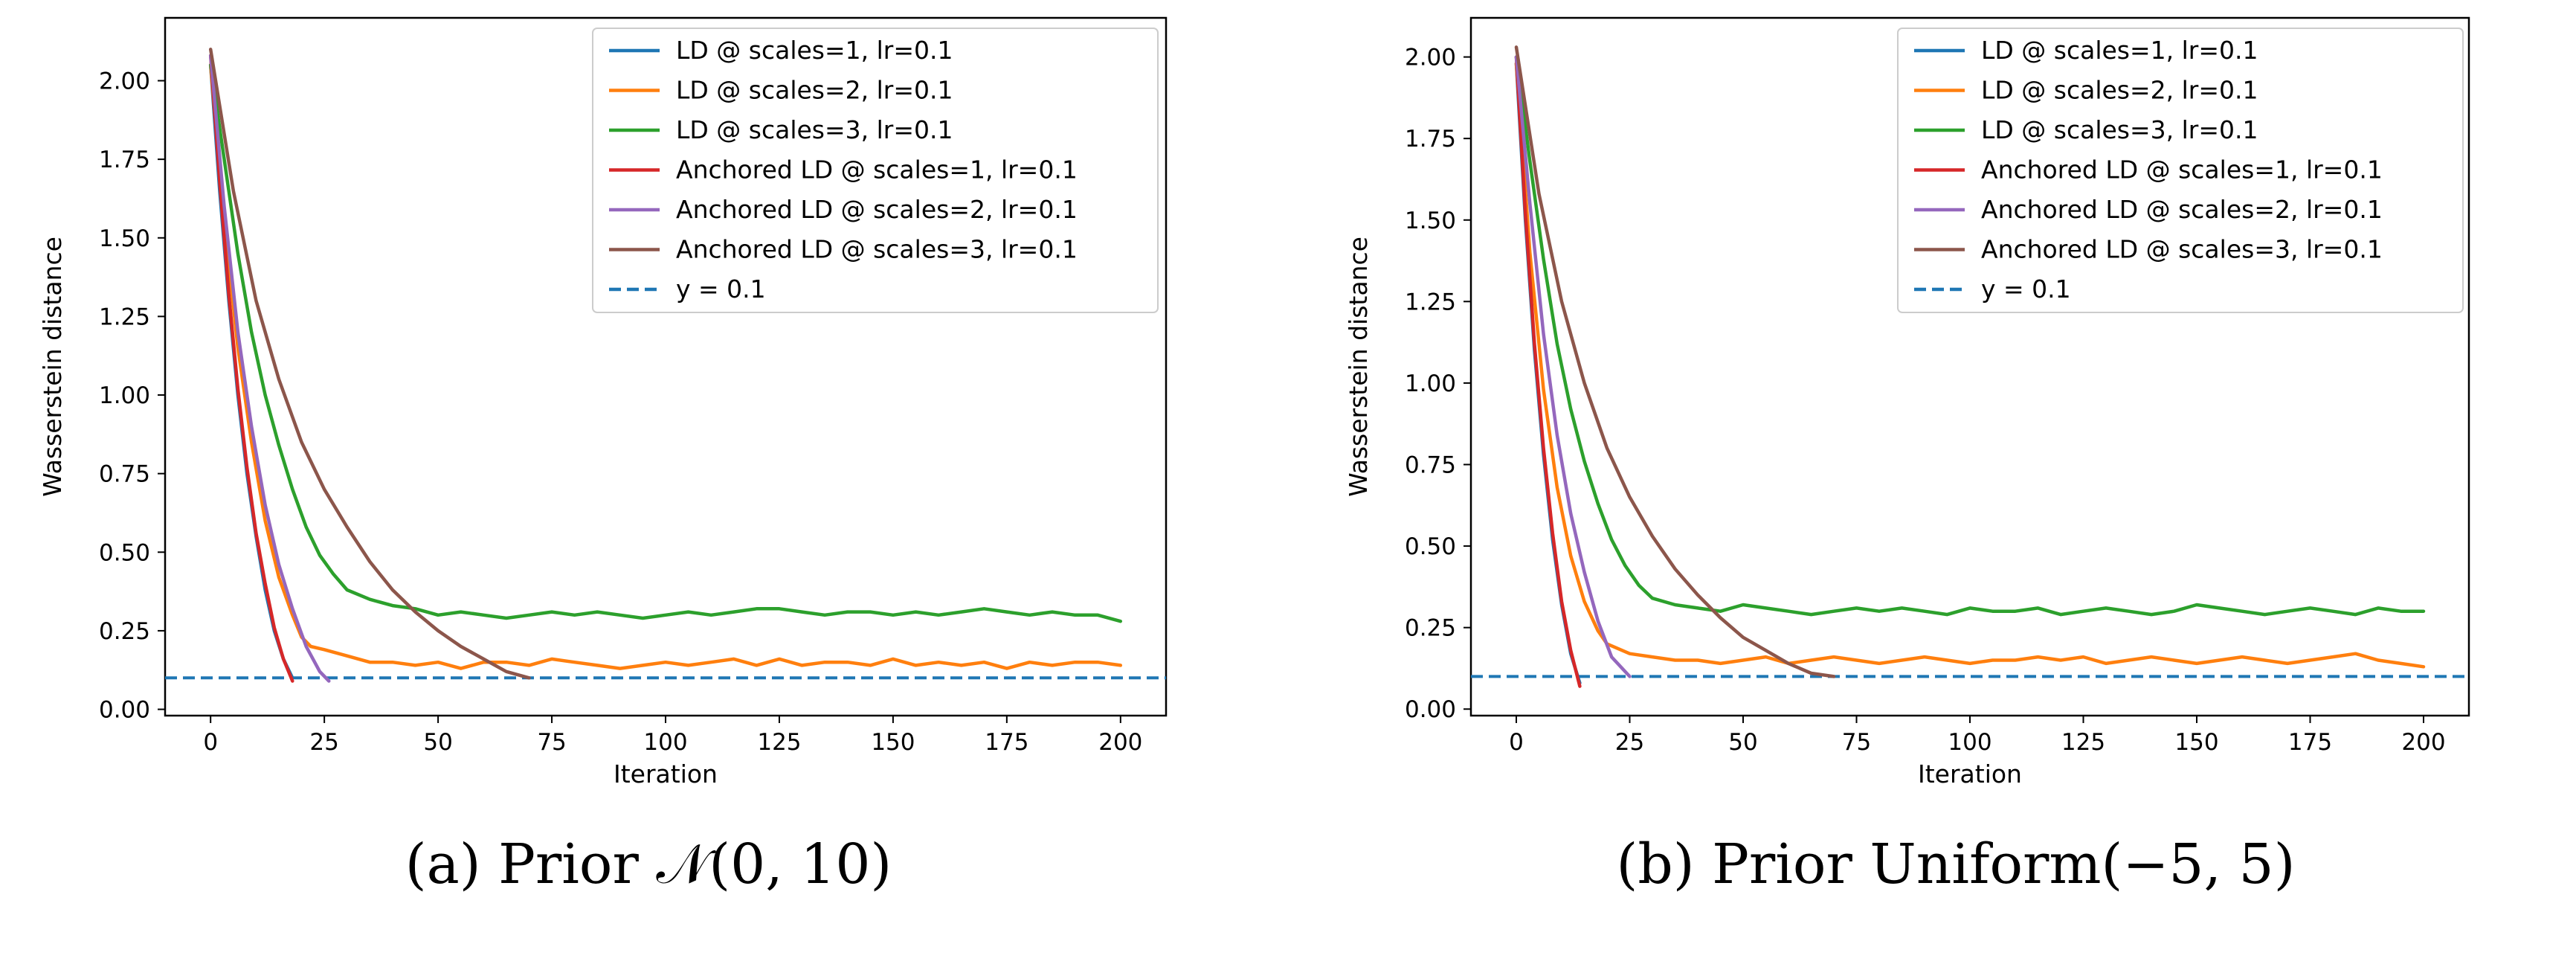 Image resolution: width=2576 pixels, height=973 pixels. Describe the element at coordinates (1955, 864) in the screenshot. I see `panel-caption: (b) Prior Uniform(−5, 5)` at that location.